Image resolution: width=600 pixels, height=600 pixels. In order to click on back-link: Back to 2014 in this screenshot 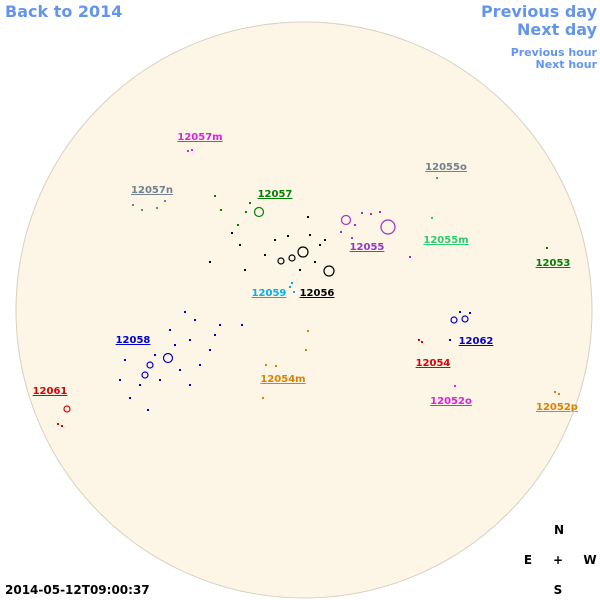, I will do `click(63, 11)`.